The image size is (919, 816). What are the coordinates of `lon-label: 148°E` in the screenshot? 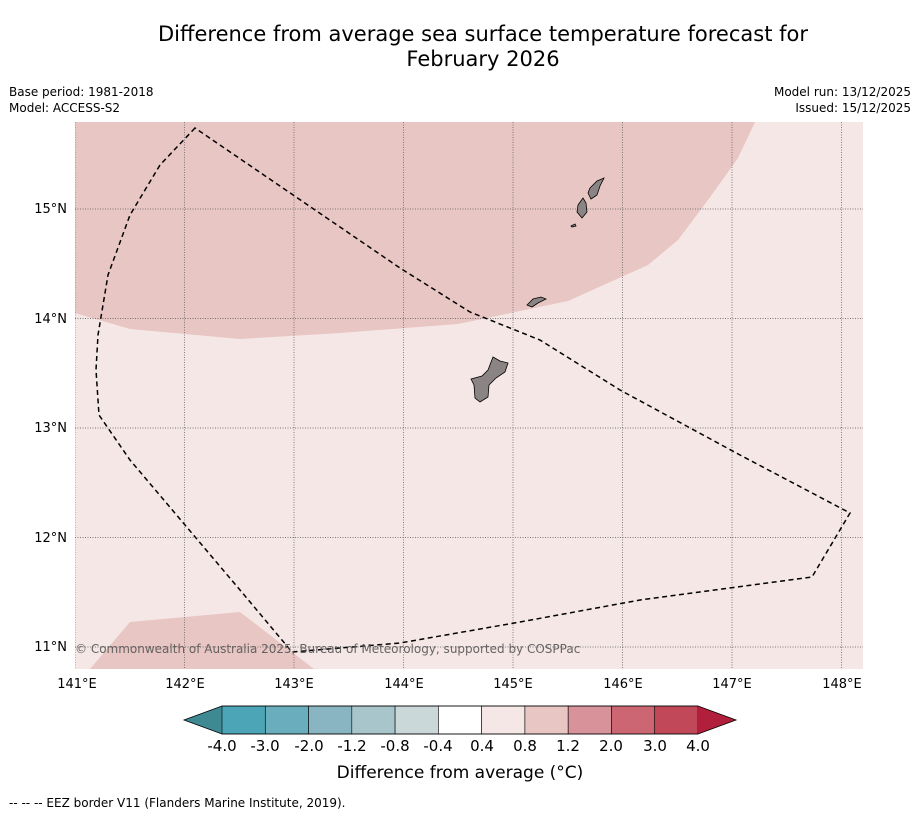 It's located at (842, 684).